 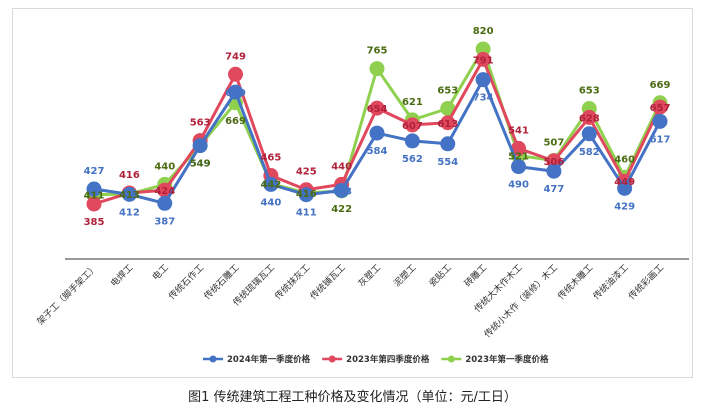 I want to click on x-tick-label: 砖雕工, so click(x=476, y=276).